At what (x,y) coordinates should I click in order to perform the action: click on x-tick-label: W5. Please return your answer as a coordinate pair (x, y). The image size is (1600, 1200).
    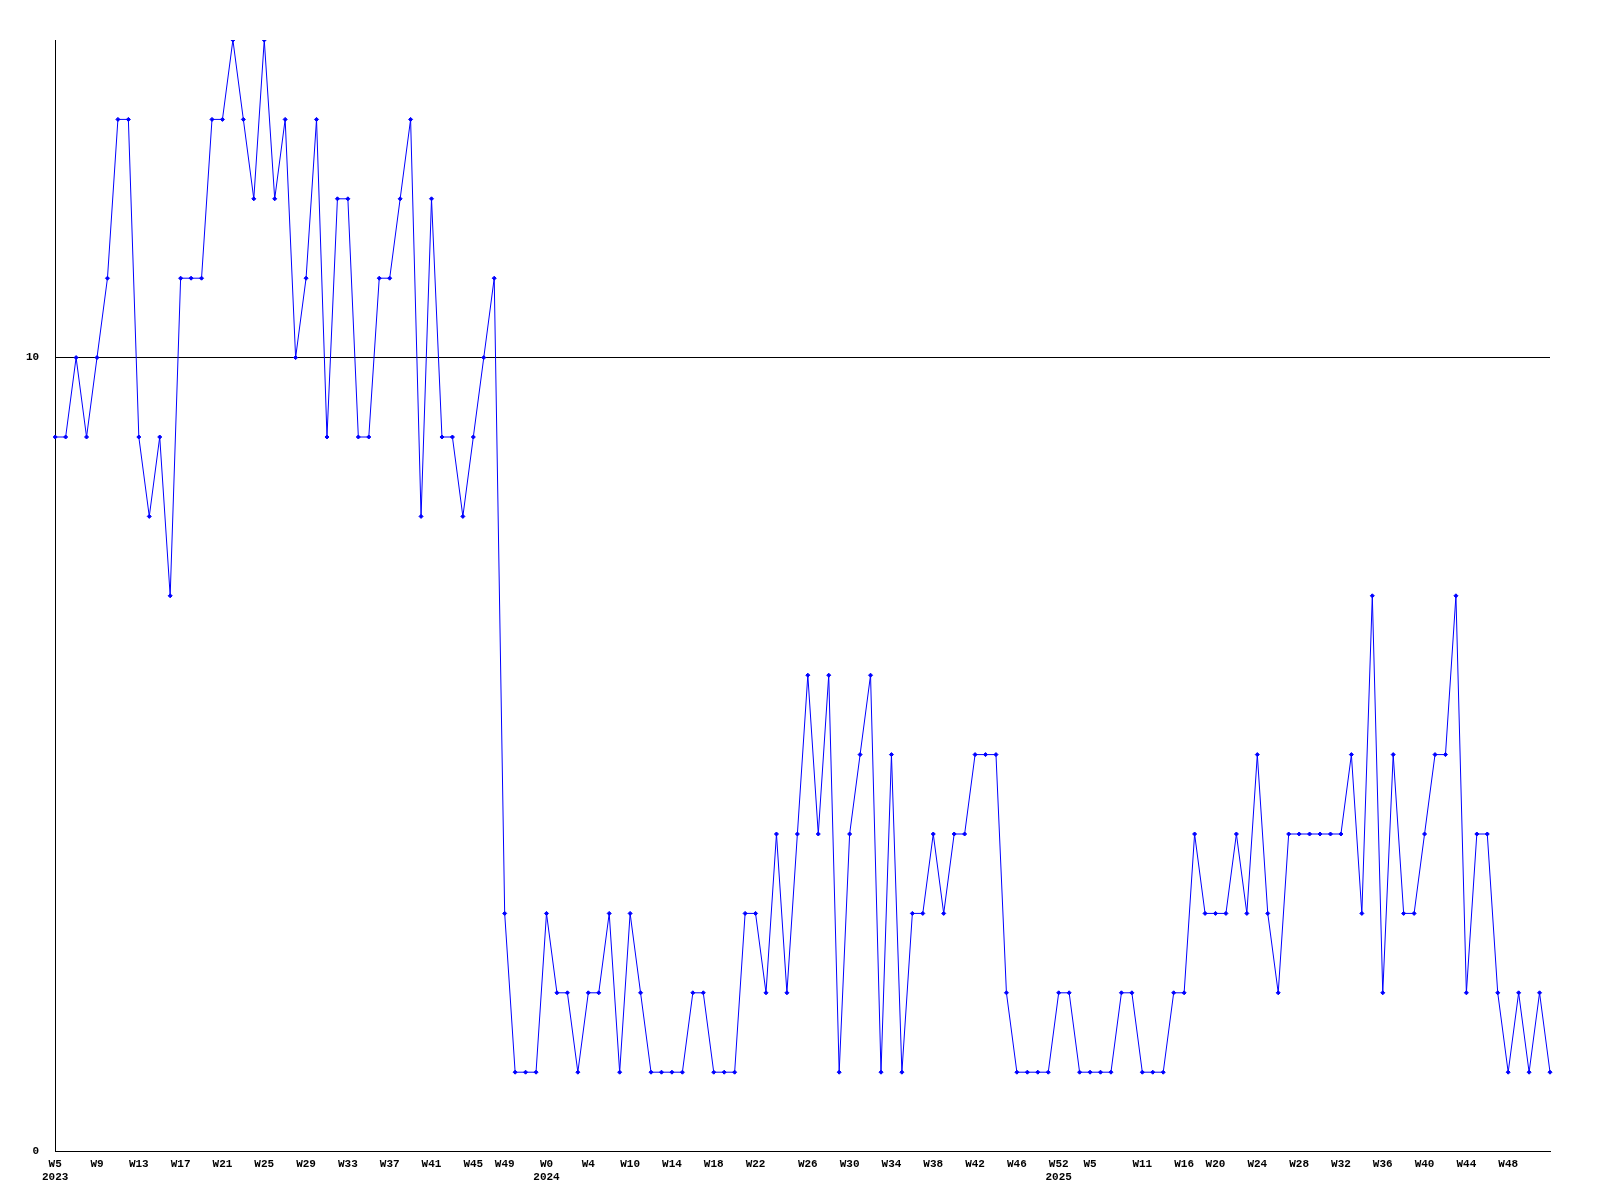
    Looking at the image, I should click on (1090, 1163).